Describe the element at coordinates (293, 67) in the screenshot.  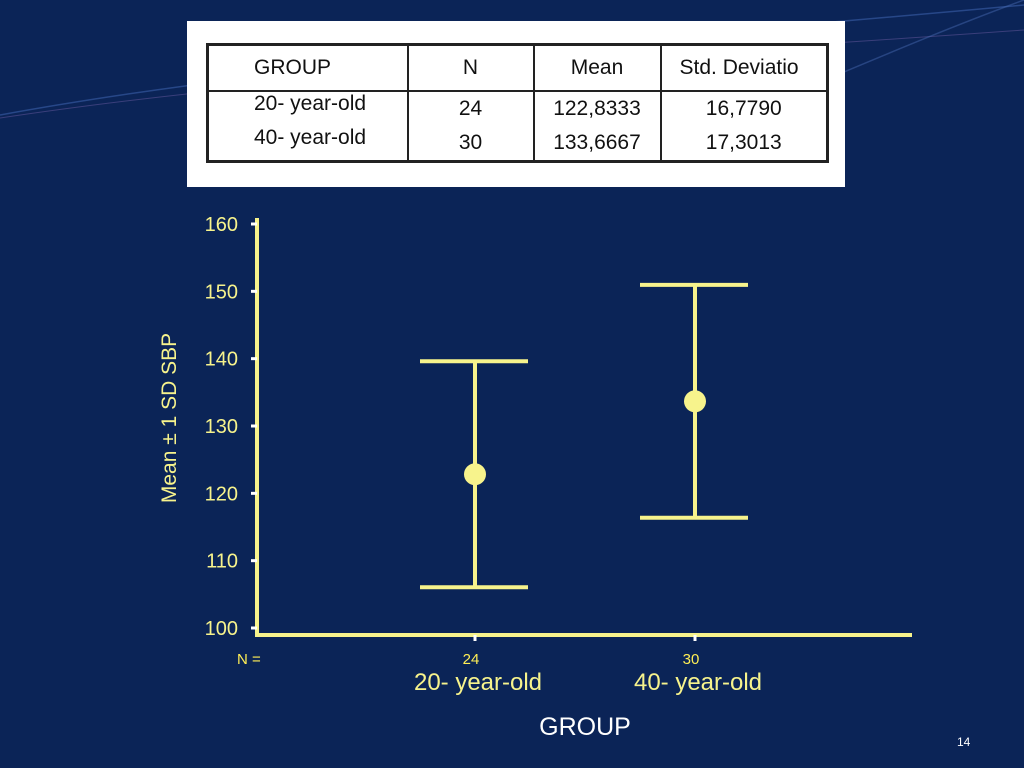
I see `column-header-group: GROUP` at that location.